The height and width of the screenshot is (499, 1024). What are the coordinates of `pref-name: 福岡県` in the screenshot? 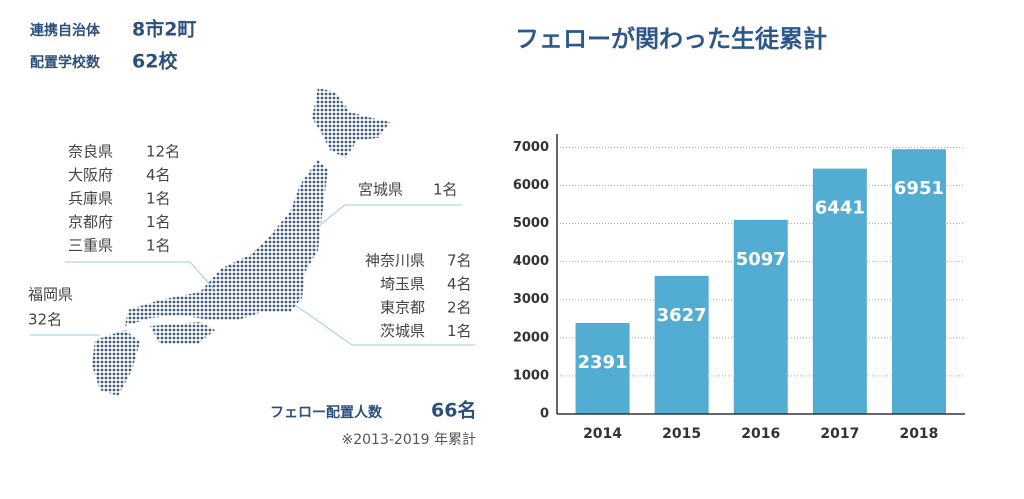 It's located at (50, 295).